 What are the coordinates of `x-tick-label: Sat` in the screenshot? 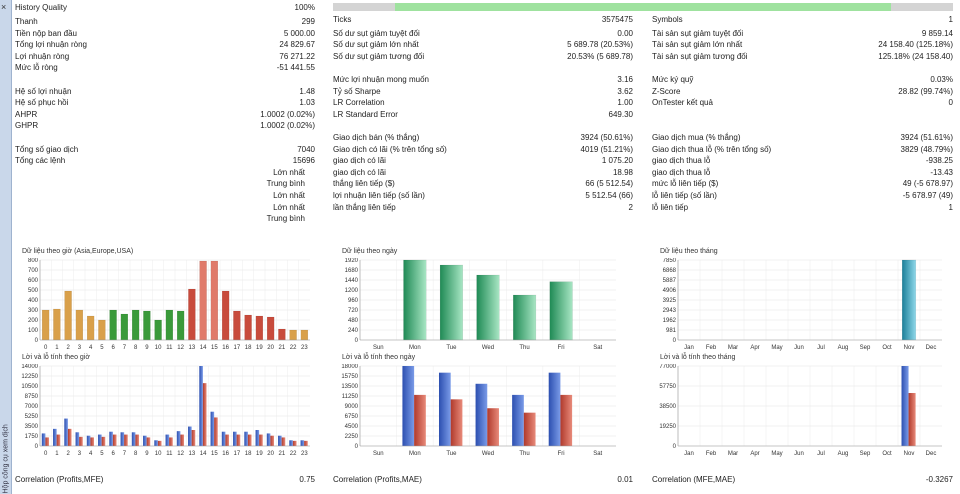 It's located at (597, 348).